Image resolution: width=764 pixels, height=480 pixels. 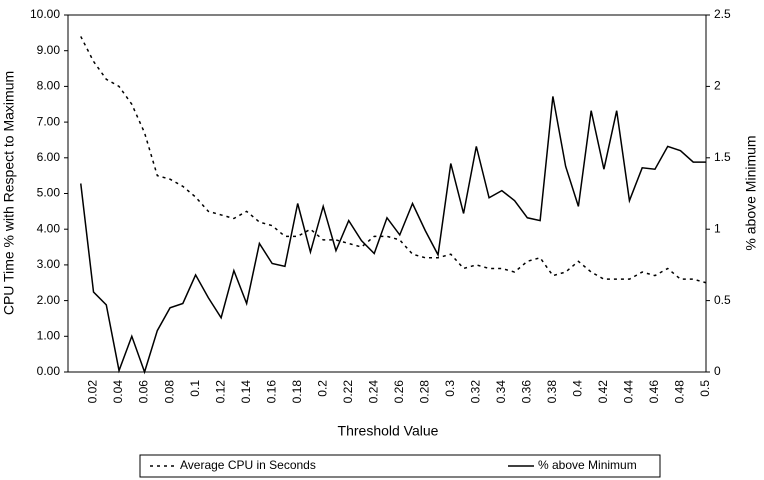 I want to click on x-tick-label: 0.42, so click(x=603, y=392).